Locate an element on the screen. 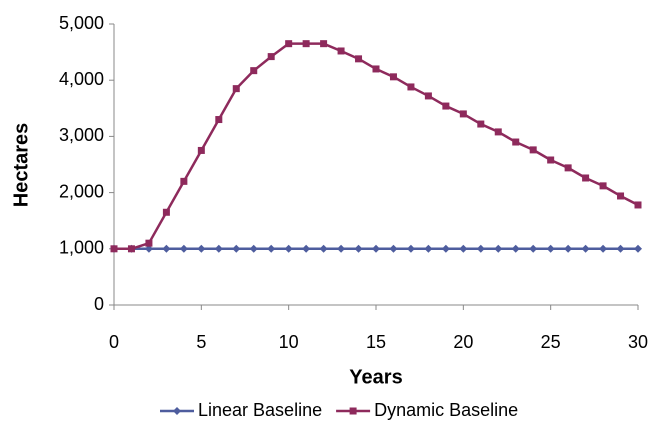  y-tick-label: 2,000 is located at coordinates (81, 191).